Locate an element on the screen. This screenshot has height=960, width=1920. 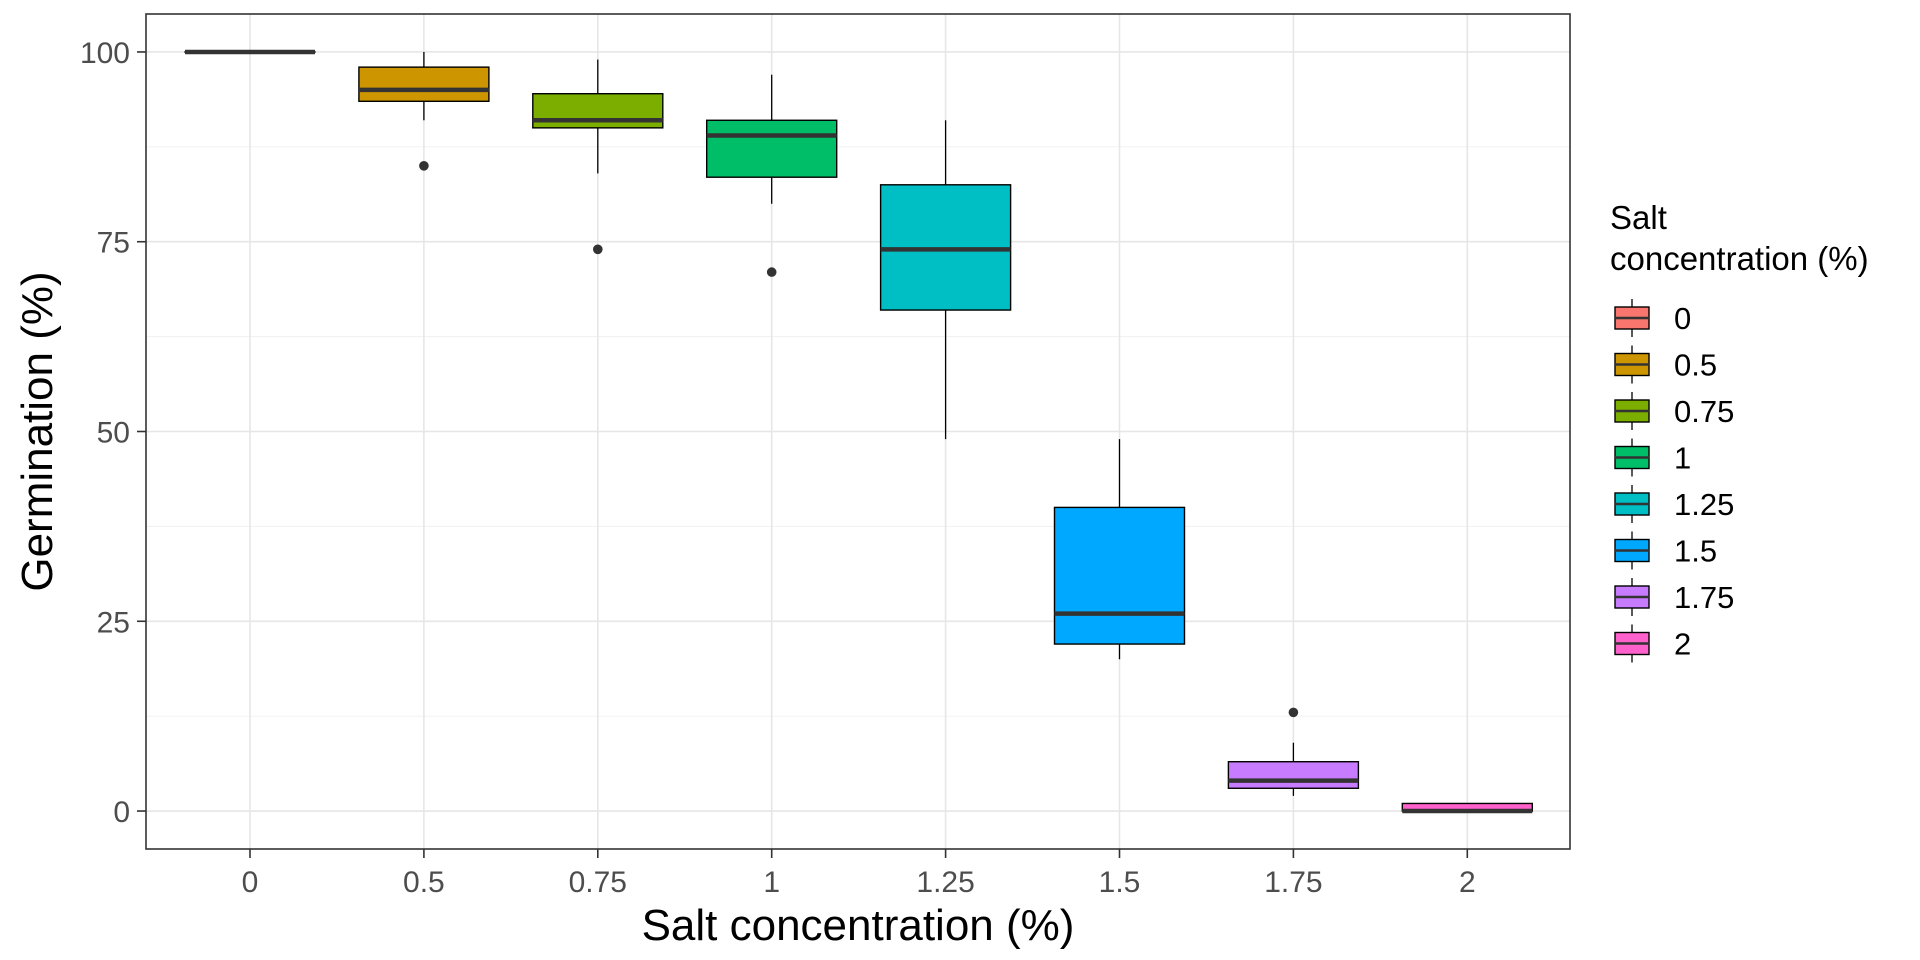
legend-item-0.75: 0.75 is located at coordinates (1674, 411).